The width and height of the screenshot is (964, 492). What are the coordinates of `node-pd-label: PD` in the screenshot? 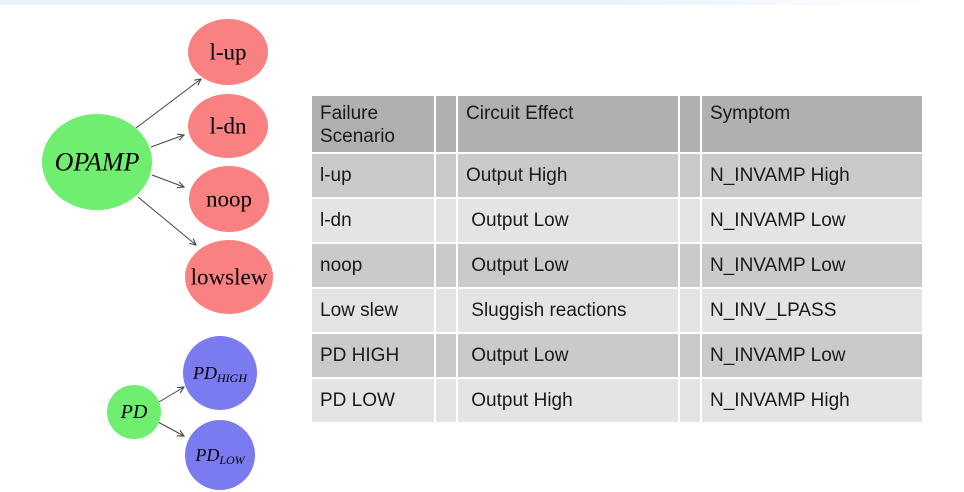 It's located at (134, 412).